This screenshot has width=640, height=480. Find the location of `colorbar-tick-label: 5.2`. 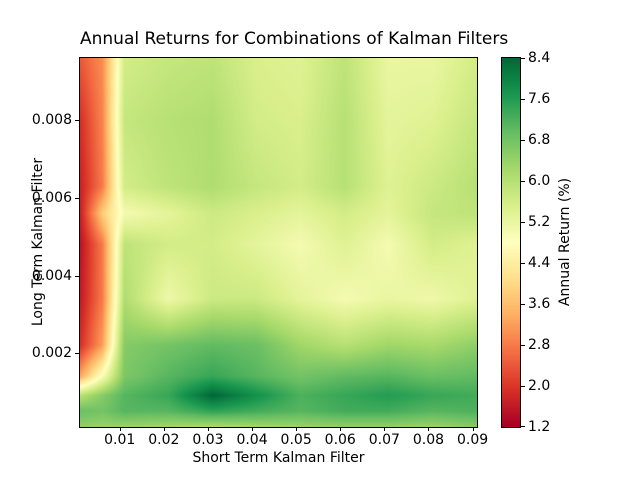

colorbar-tick-label: 5.2 is located at coordinates (539, 222).